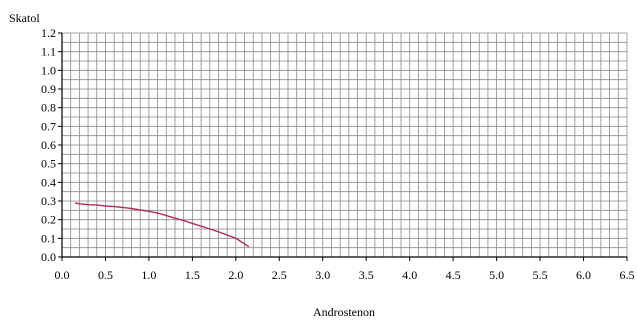  Describe the element at coordinates (409, 275) in the screenshot. I see `x-tick-label: 4.0` at that location.